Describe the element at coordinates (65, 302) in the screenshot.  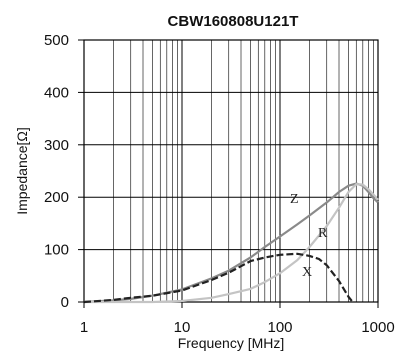
I see `y-tick-label: 0` at that location.